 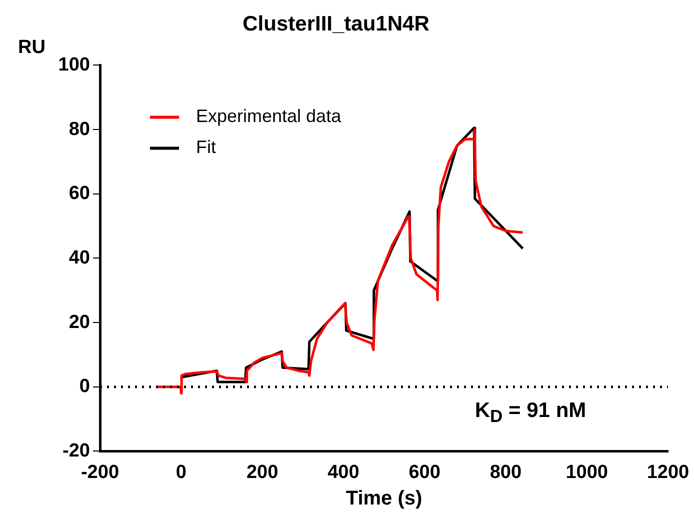 What do you see at coordinates (269, 116) in the screenshot?
I see `legend-label: Experimental data` at bounding box center [269, 116].